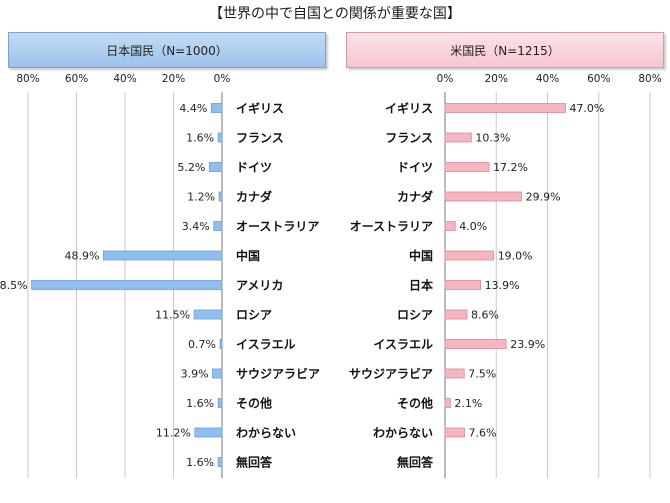 The width and height of the screenshot is (670, 503). Describe the element at coordinates (254, 168) in the screenshot. I see `jp-category-label: ドイツ` at that location.